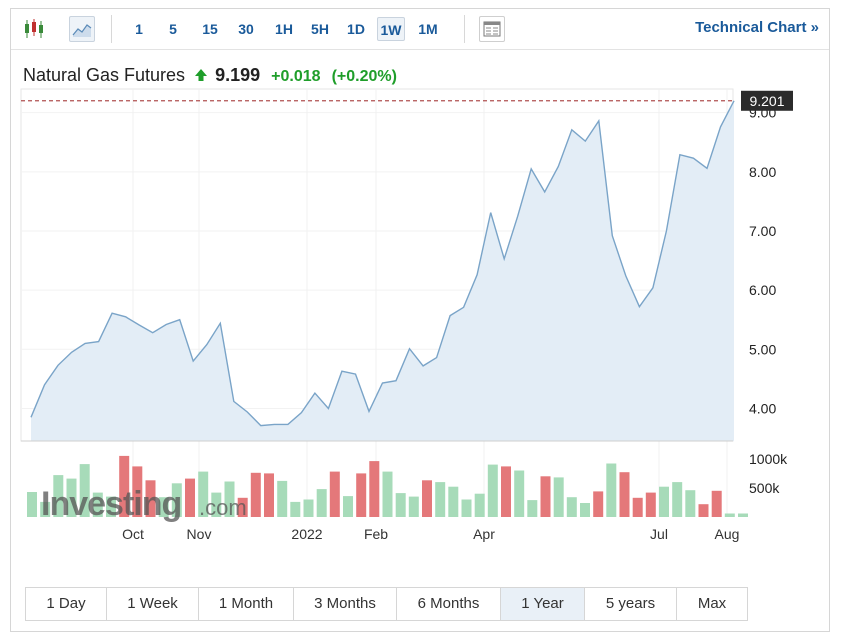  I want to click on chart-toolbar: 1 5 15 30 1H 5H 1D 1W 1M Technical Chart », so click(420, 29).